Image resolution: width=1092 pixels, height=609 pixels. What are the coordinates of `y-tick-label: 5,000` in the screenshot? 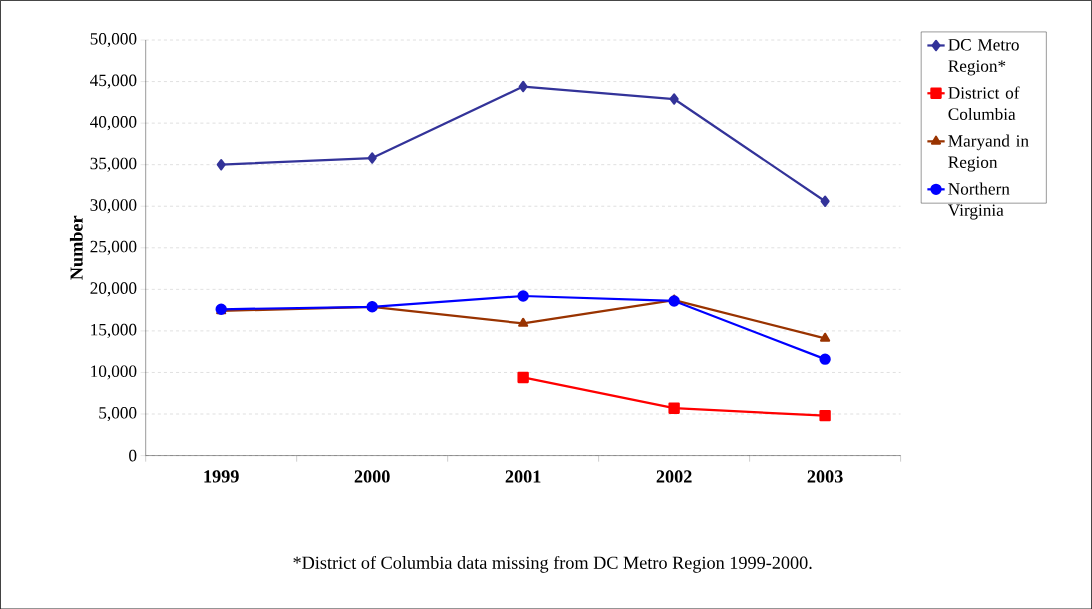 It's located at (118, 413).